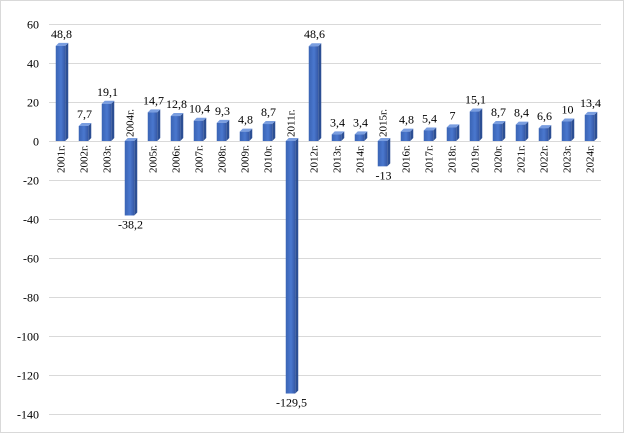 Image resolution: width=624 pixels, height=433 pixels. I want to click on x-tick-label: 2019г., so click(476, 159).